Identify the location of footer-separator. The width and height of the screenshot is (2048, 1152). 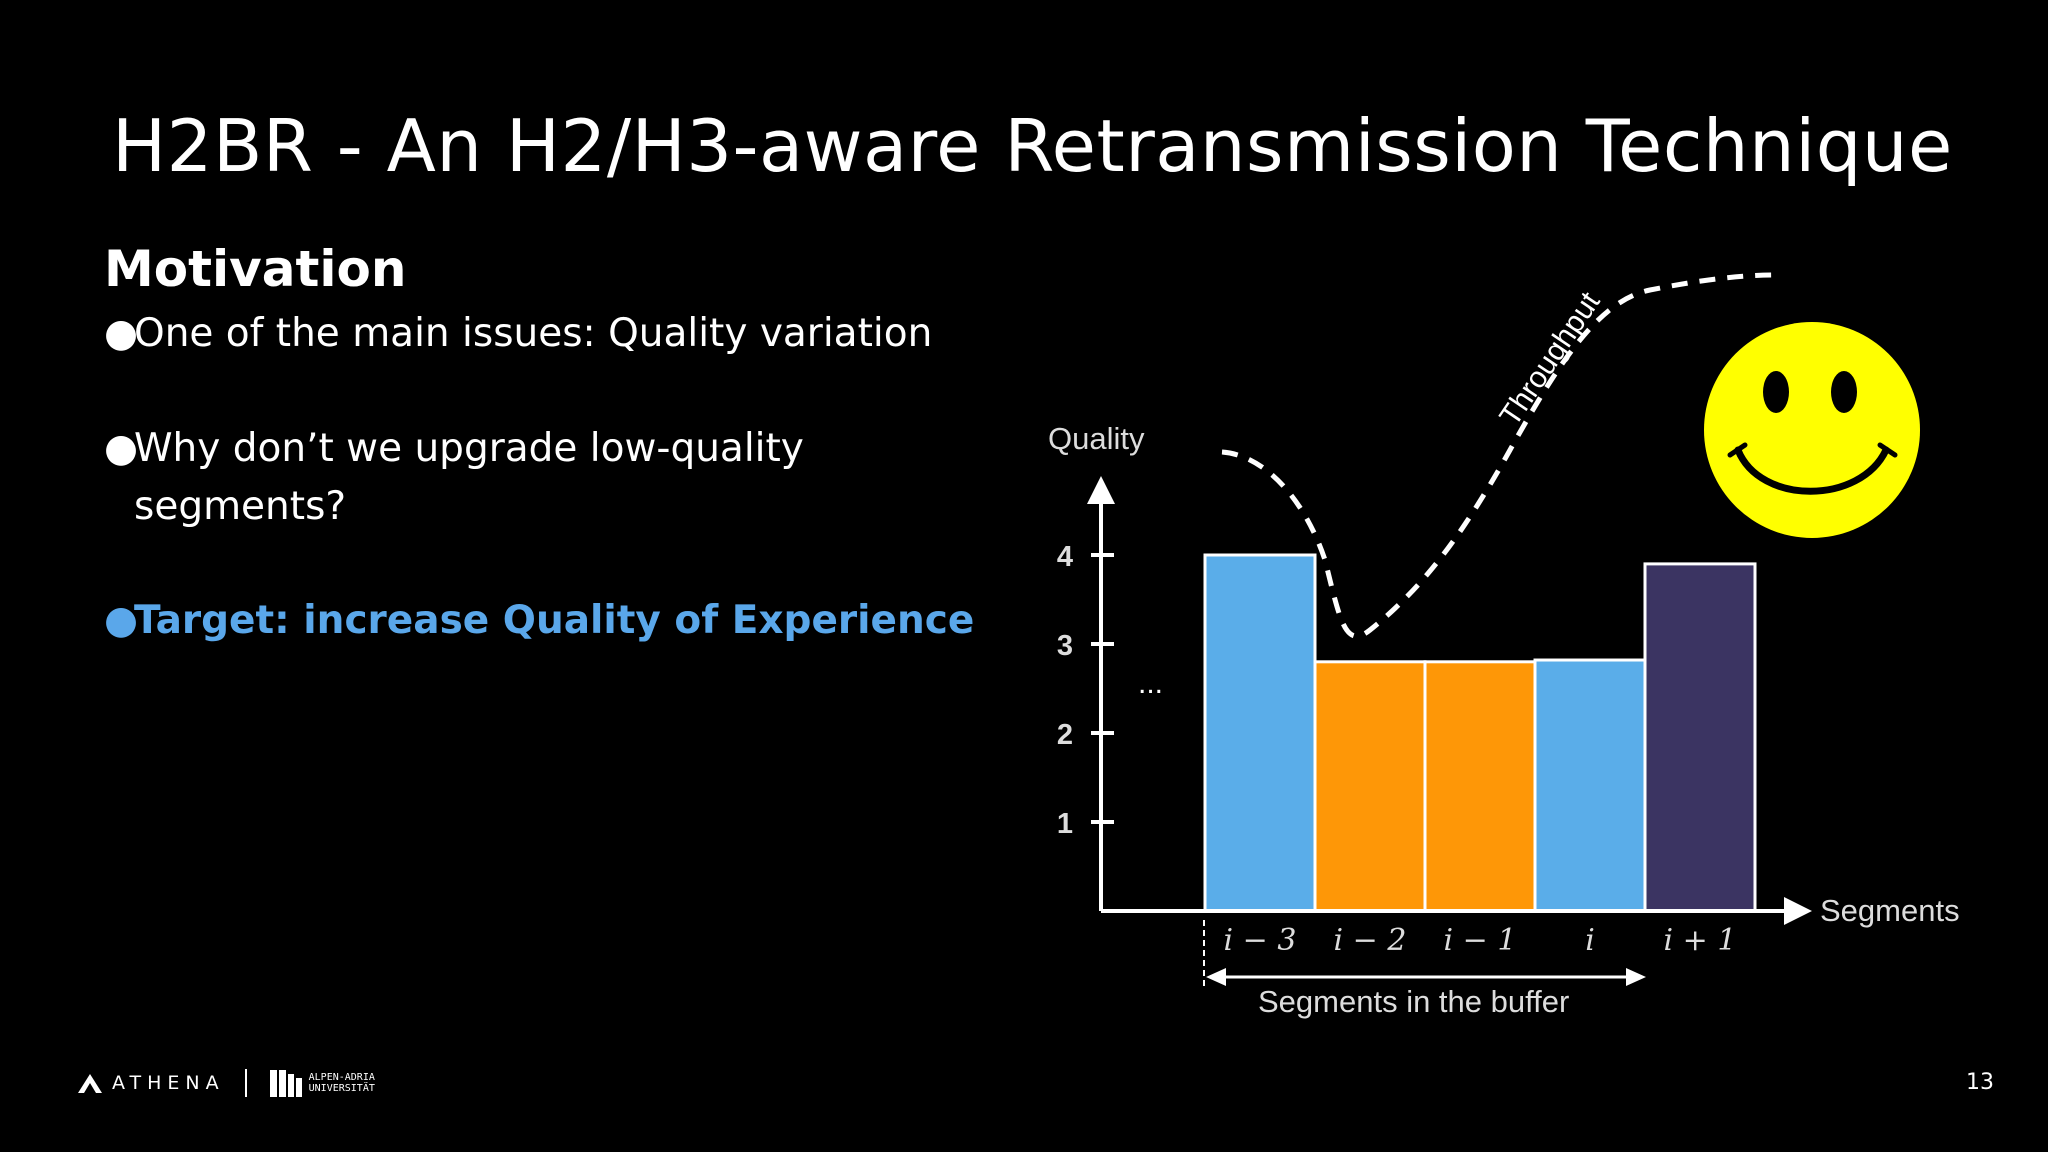
(245, 1083).